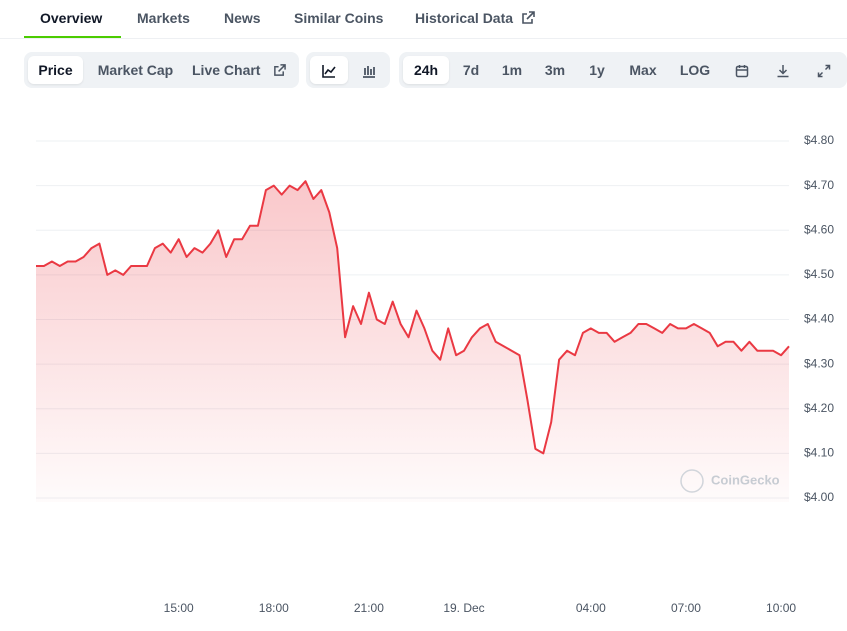 Image resolution: width=847 pixels, height=631 pixels. What do you see at coordinates (686, 608) in the screenshot?
I see `x-tick-label: 07:00` at bounding box center [686, 608].